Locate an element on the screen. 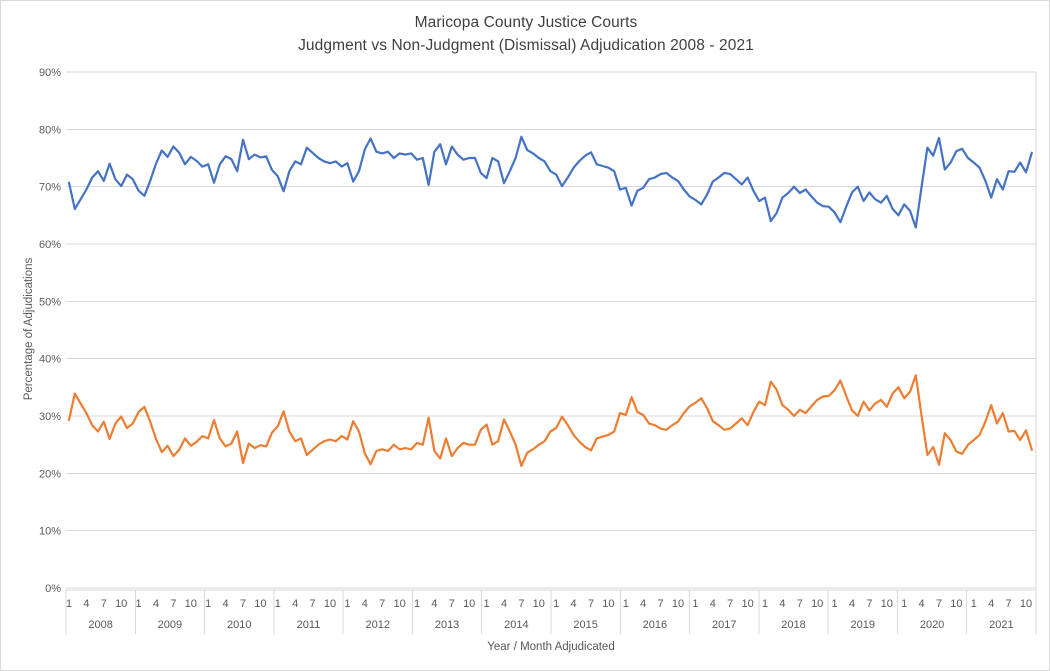  x-axis-title: Year / Month Adjudicated is located at coordinates (551, 647).